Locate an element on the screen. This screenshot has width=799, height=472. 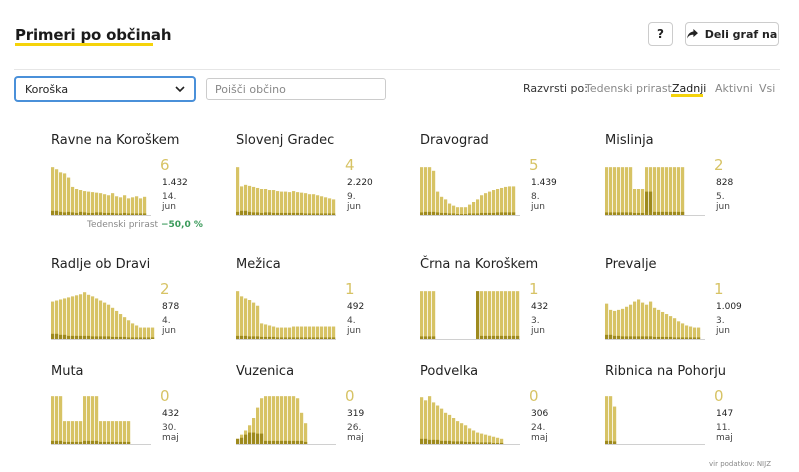
region-select: Koroška is located at coordinates (105, 89).